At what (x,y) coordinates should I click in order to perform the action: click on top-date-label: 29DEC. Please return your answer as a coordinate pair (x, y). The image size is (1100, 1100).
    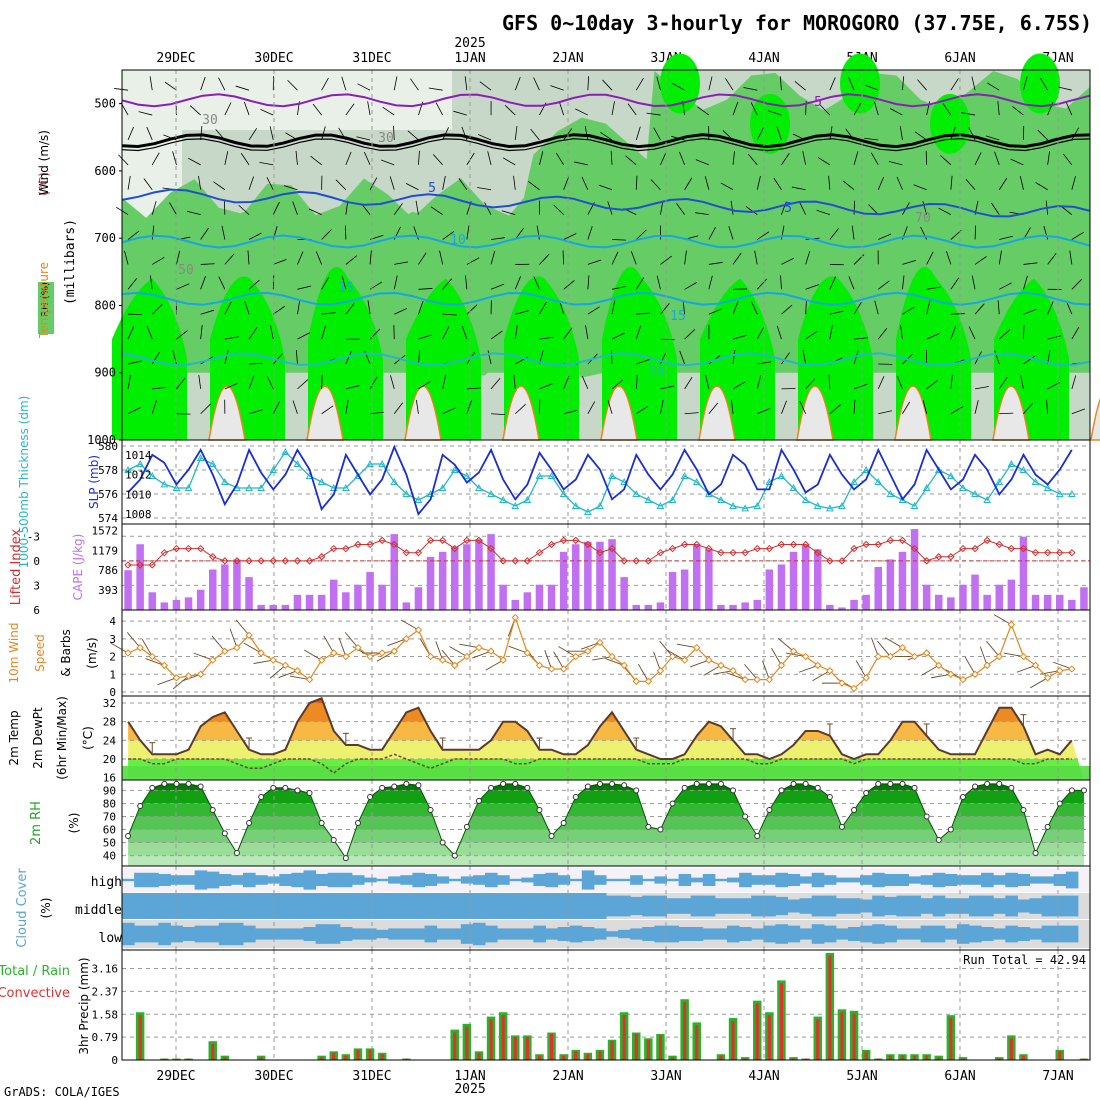
    Looking at the image, I should click on (175, 58).